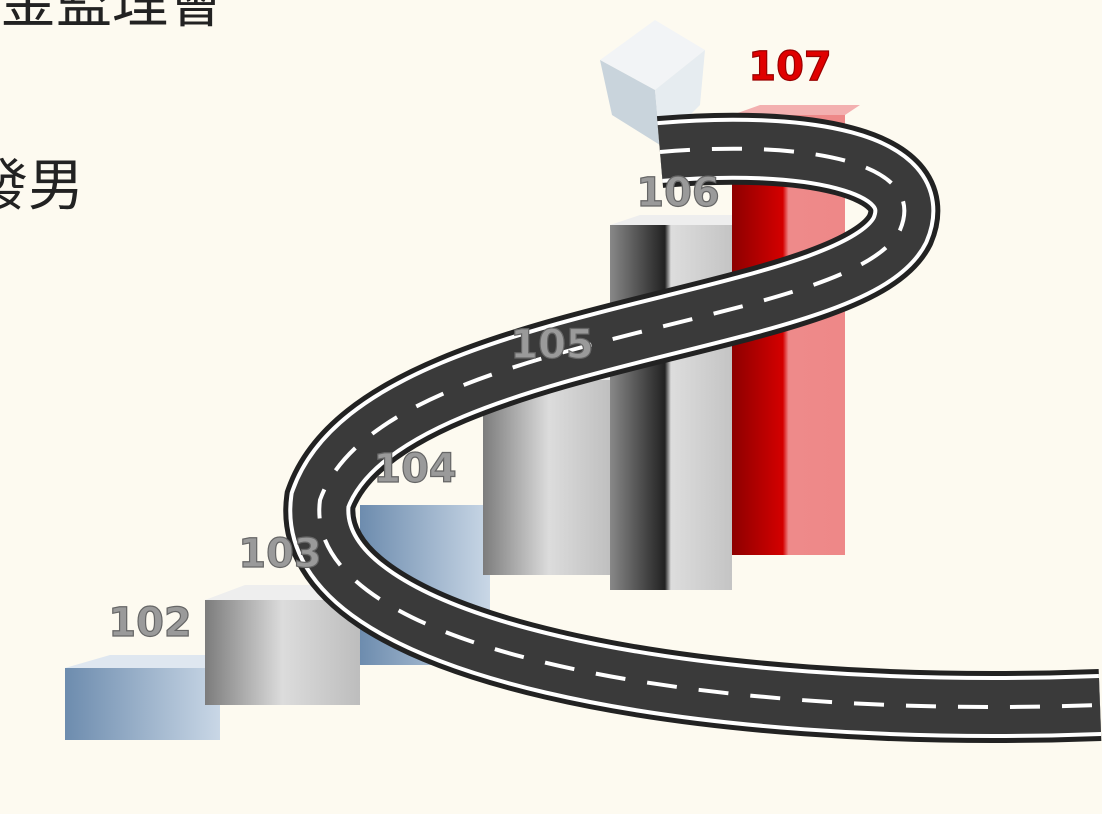 Image resolution: width=1102 pixels, height=814 pixels. I want to click on bar-label: 104, so click(415, 469).